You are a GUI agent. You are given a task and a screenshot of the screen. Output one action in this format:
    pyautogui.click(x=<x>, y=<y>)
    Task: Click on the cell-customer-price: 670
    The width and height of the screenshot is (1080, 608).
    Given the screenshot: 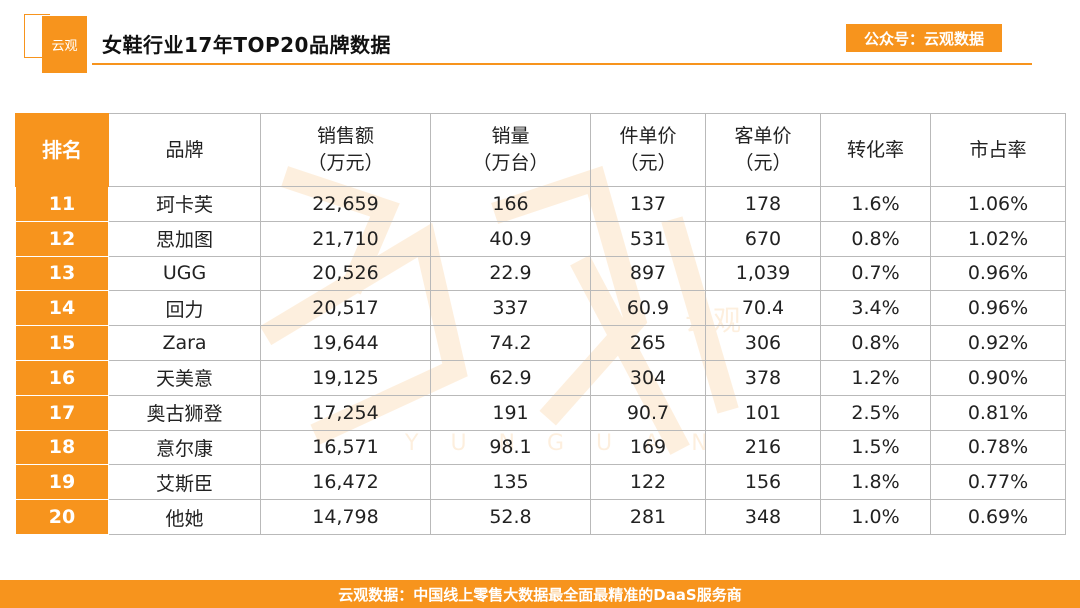 What is the action you would take?
    pyautogui.click(x=763, y=238)
    